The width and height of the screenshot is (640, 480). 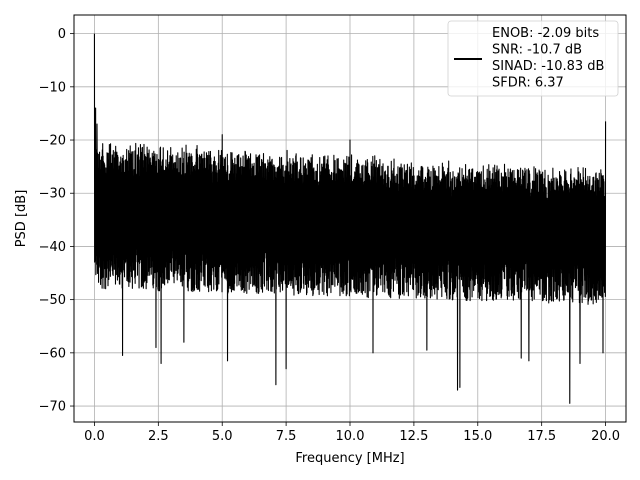 I want to click on y-tick-label: −70, so click(x=52, y=407).